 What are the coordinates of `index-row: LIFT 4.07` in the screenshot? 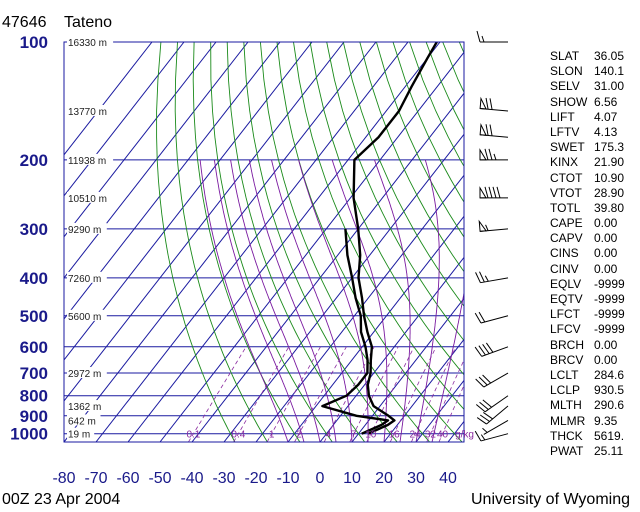 It's located at (590, 117).